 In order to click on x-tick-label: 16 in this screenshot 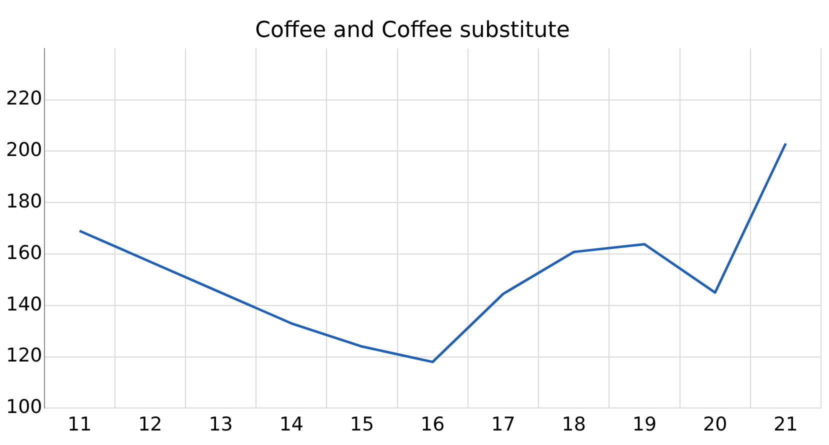, I will do `click(432, 425)`.